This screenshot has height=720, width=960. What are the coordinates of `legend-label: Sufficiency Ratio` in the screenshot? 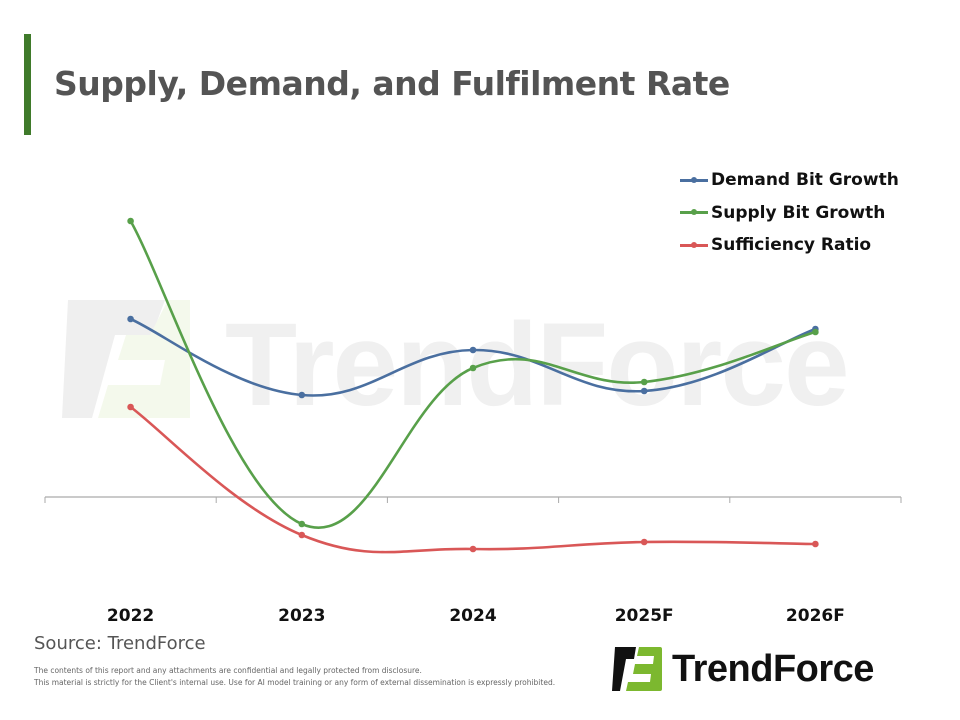 It's located at (791, 245).